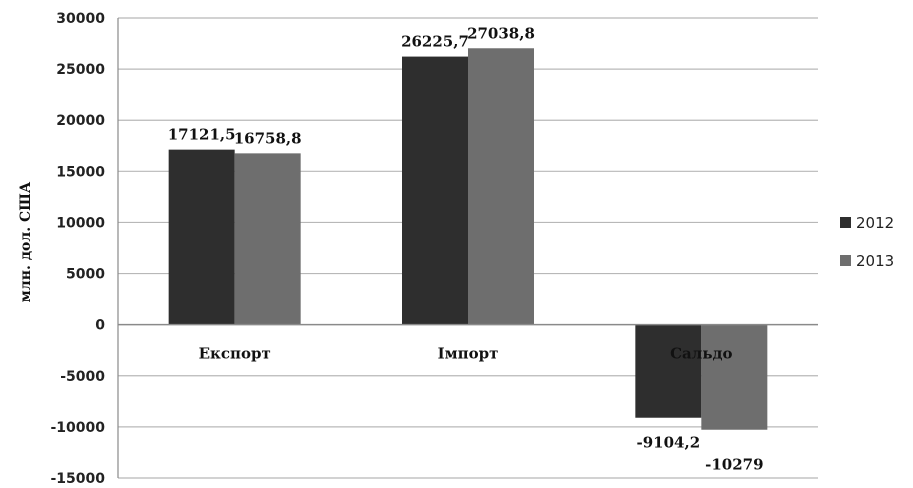 This screenshot has height=488, width=913. Describe the element at coordinates (80, 223) in the screenshot. I see `y-tick-label: 10000` at that location.